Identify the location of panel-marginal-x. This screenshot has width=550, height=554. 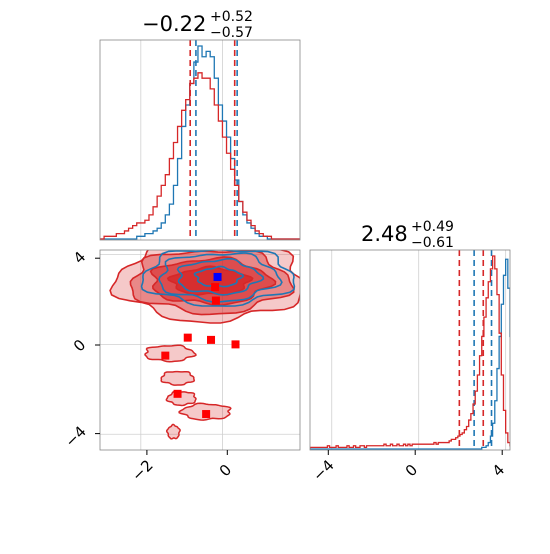
(200, 140).